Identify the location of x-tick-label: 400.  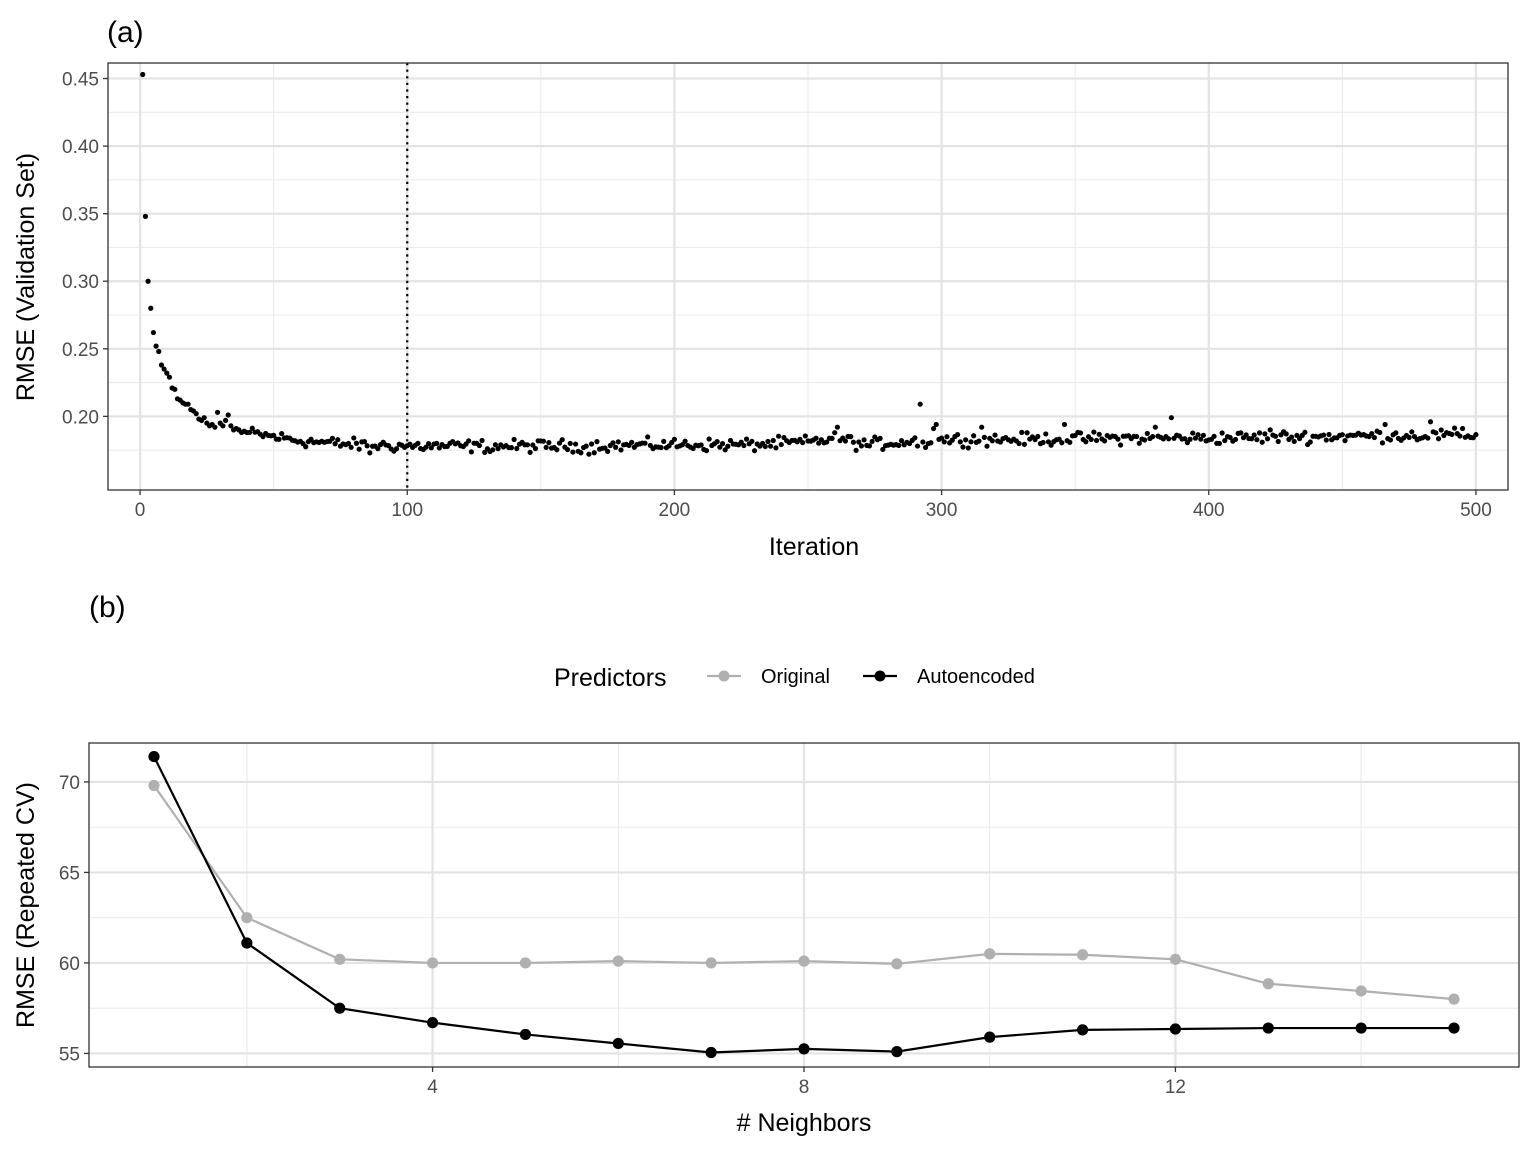
(1209, 510).